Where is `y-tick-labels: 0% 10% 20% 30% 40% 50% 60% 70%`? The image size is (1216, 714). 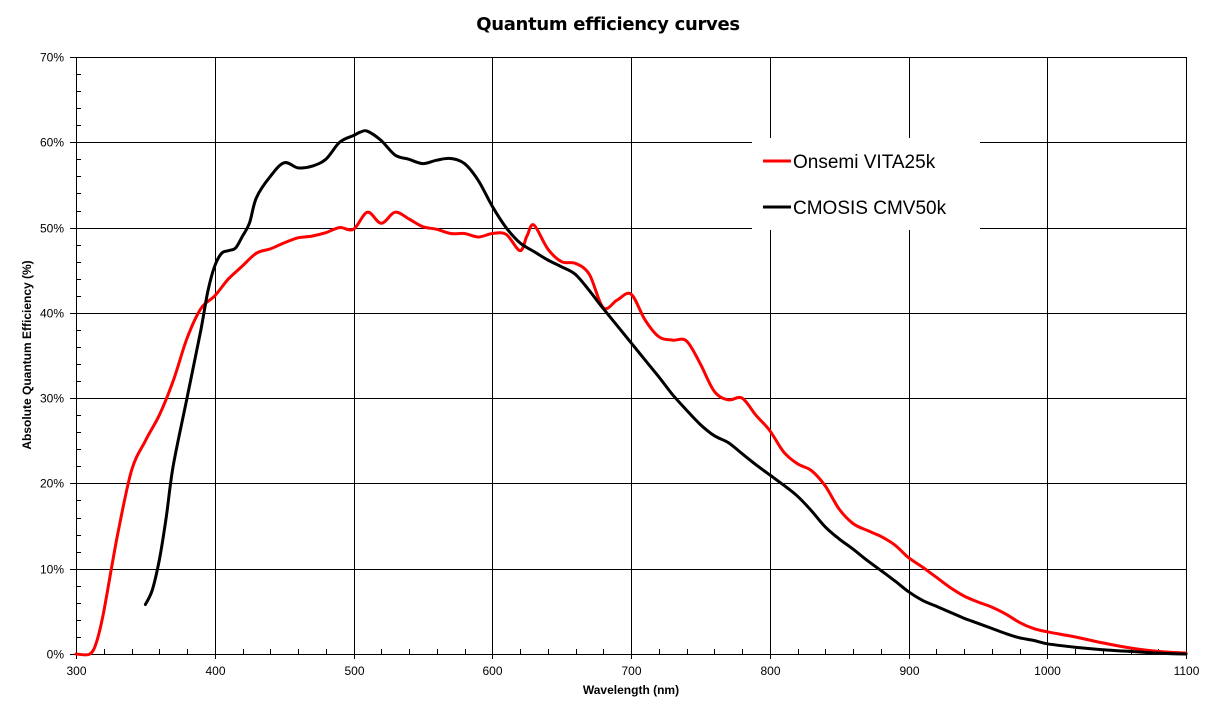 y-tick-labels: 0% 10% 20% 30% 40% 50% 60% 70% is located at coordinates (52, 356).